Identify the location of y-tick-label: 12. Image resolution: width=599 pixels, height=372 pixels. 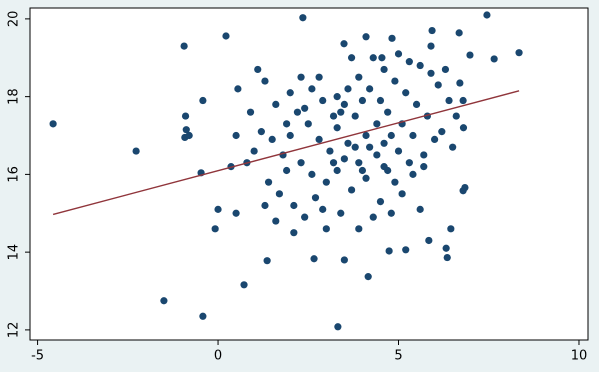
(14, 330).